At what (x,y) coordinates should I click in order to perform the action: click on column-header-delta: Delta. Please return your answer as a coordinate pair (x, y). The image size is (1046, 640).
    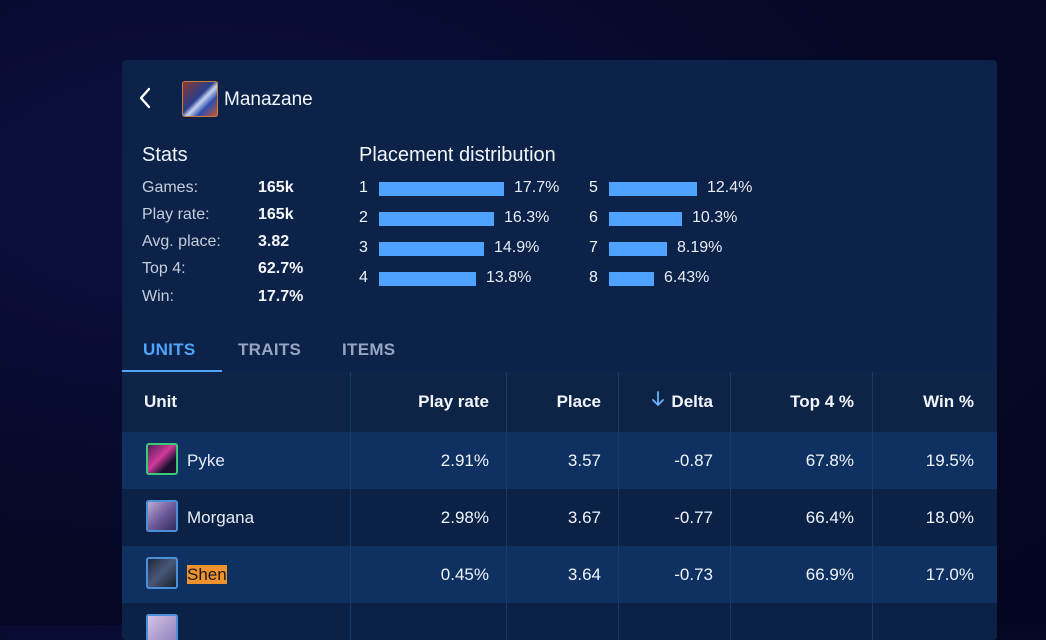
    Looking at the image, I should click on (665, 402).